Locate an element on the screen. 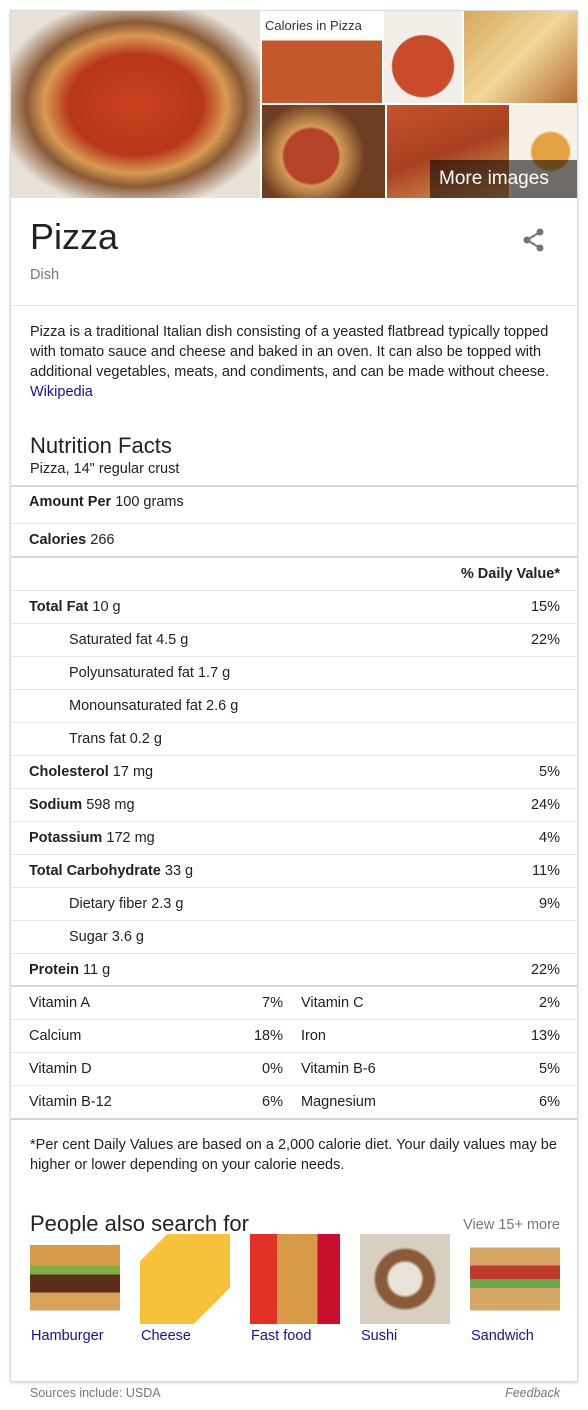  subtitle: Dish is located at coordinates (45, 275).